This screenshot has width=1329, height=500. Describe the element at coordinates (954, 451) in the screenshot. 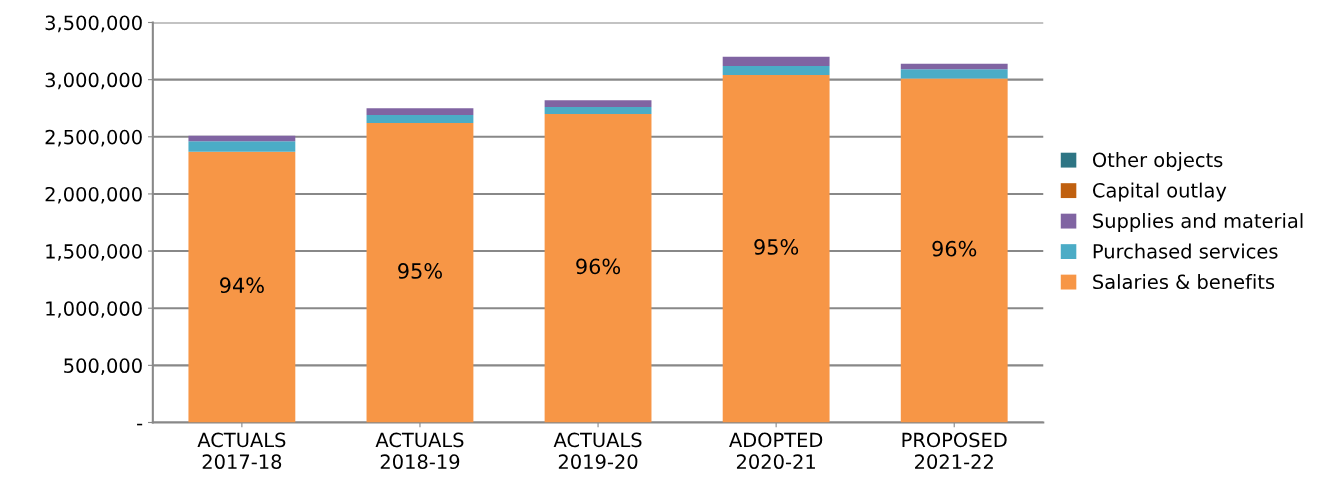

I see `x-tick-label: PROPOSED 2021-22` at that location.